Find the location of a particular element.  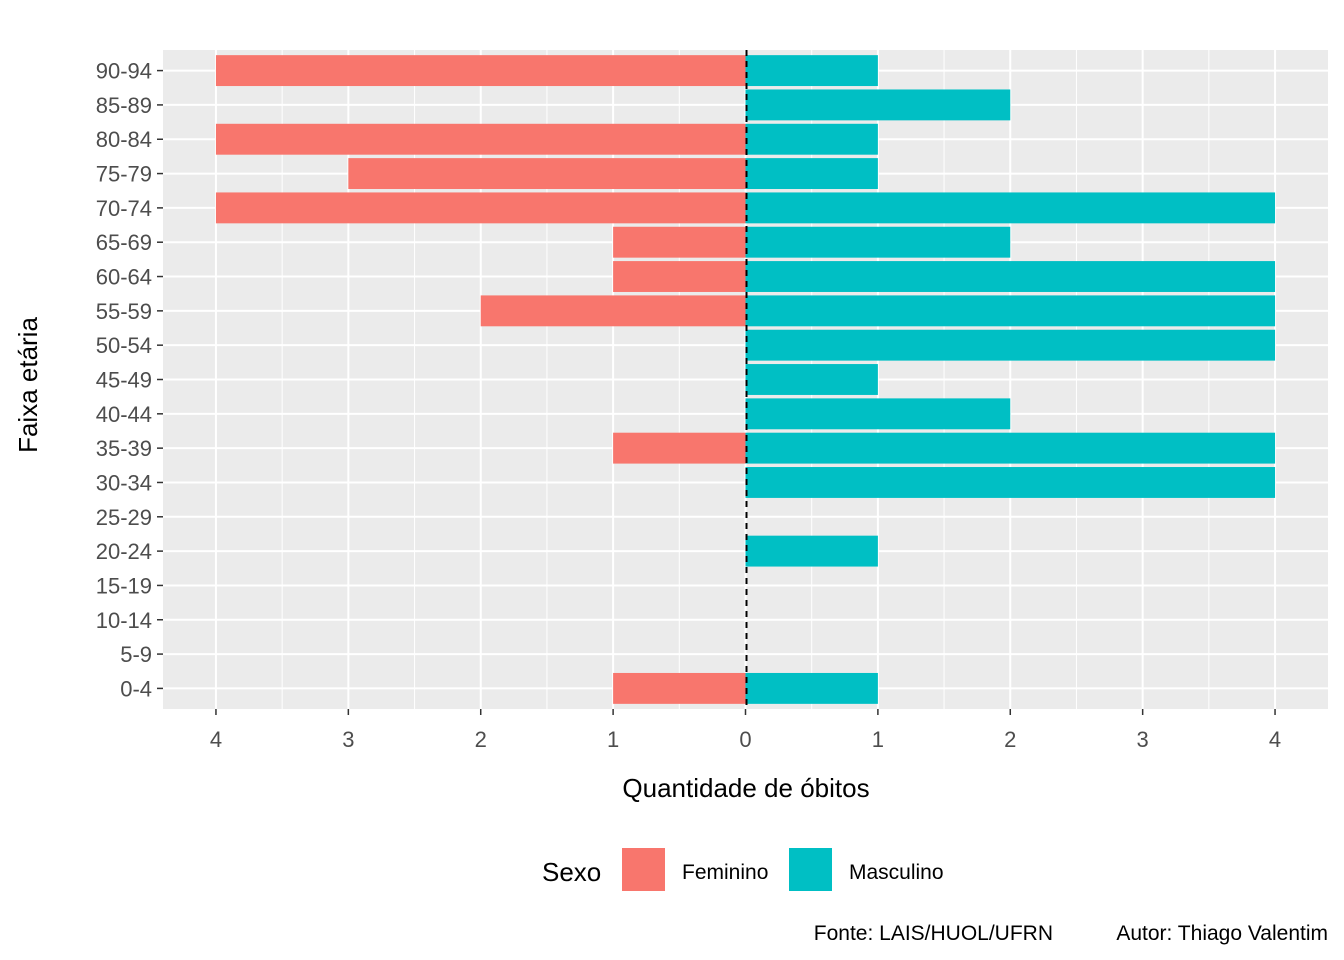

y-tick-label: 85-89 is located at coordinates (124, 105).